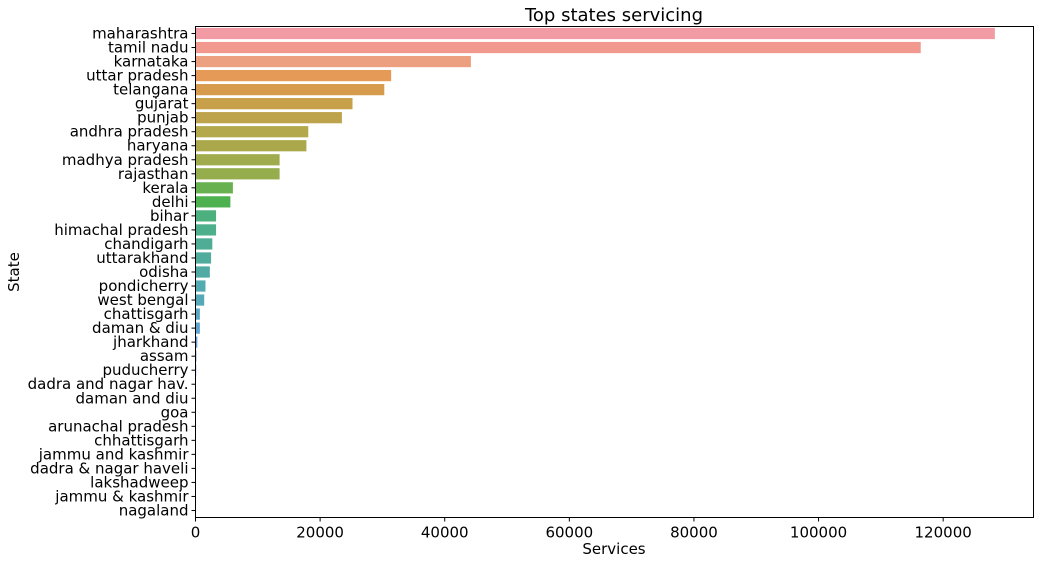  I want to click on y-tick-label-22: jharkhand, so click(150, 342).